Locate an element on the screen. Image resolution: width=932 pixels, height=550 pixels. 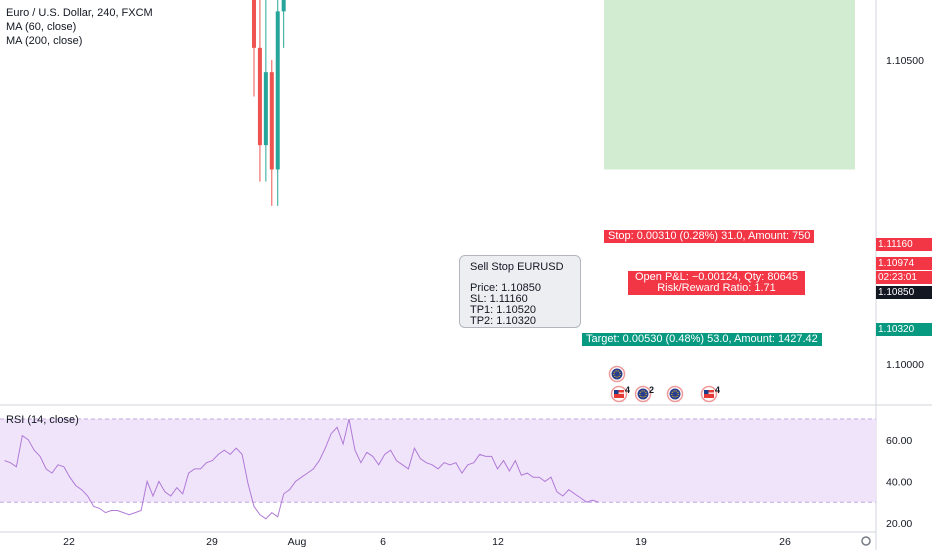
economic-events: 4 2 4 is located at coordinates (664, 384).